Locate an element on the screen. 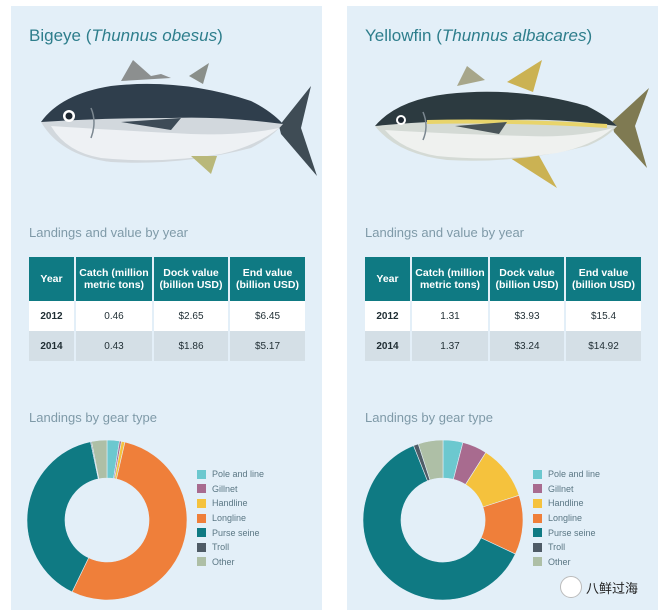  end-value-cell: $6.45 is located at coordinates (267, 316).